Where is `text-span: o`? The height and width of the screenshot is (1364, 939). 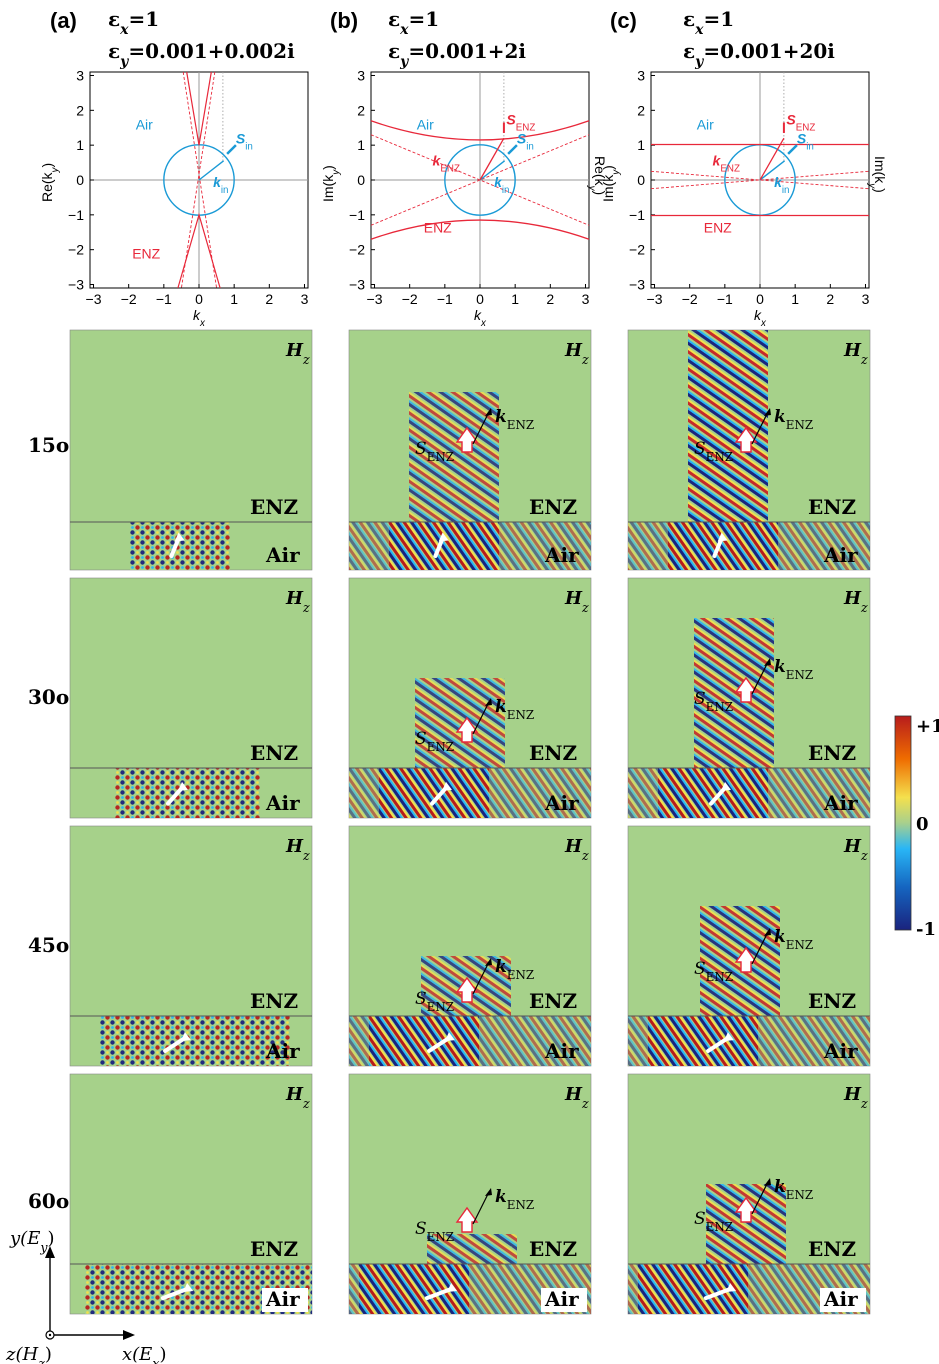
text-span: o is located at coordinates (62, 445).